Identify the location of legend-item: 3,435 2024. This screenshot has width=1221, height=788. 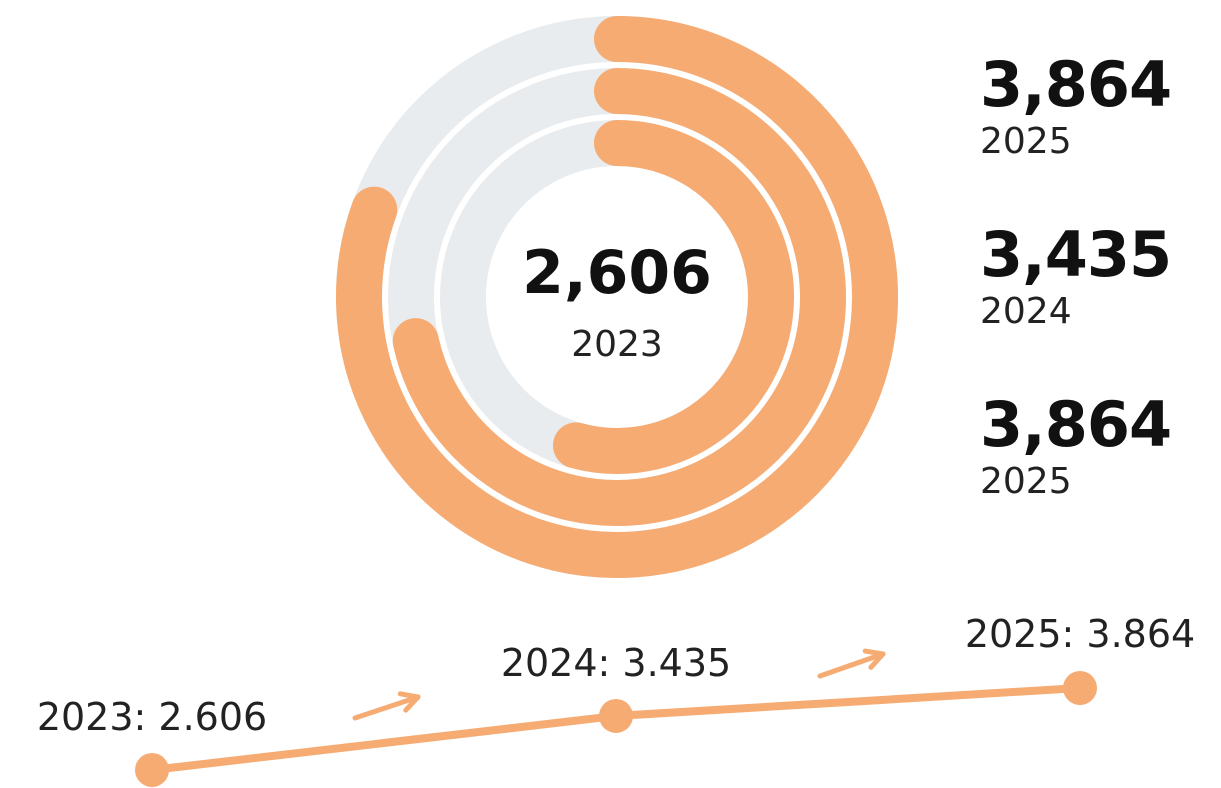
(1095, 305).